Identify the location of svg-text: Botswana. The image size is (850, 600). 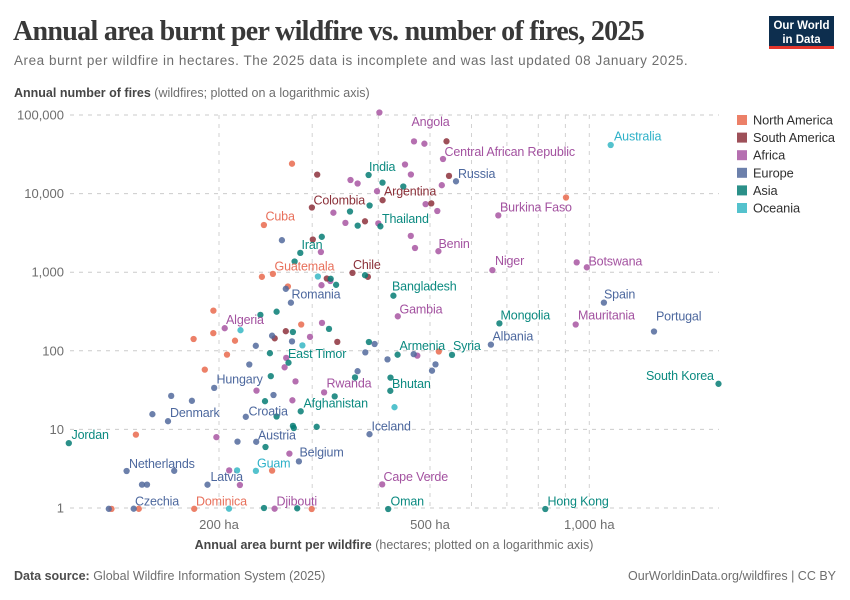
(616, 262).